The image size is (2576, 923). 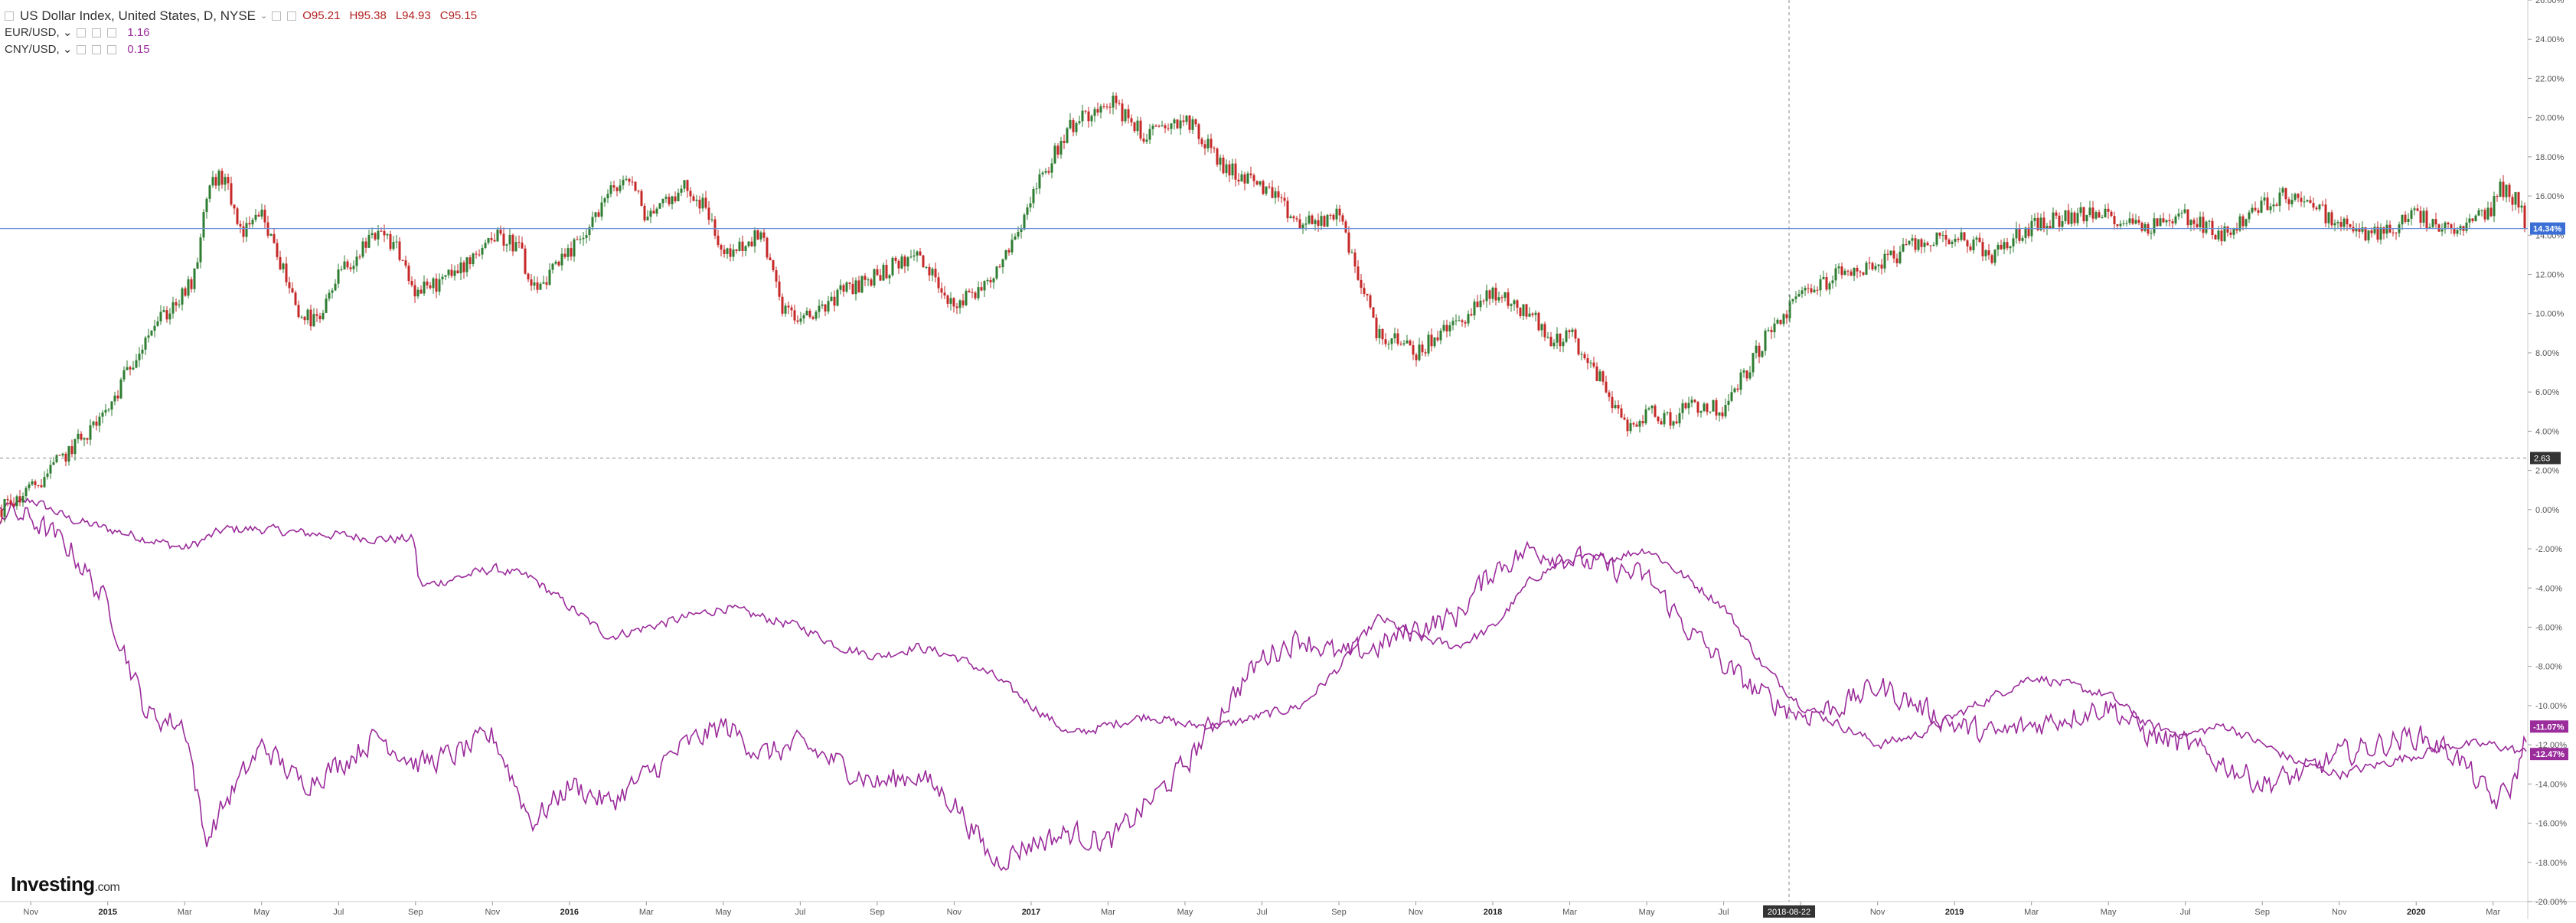 I want to click on chevron-down-icon: ⌄, so click(x=264, y=16).